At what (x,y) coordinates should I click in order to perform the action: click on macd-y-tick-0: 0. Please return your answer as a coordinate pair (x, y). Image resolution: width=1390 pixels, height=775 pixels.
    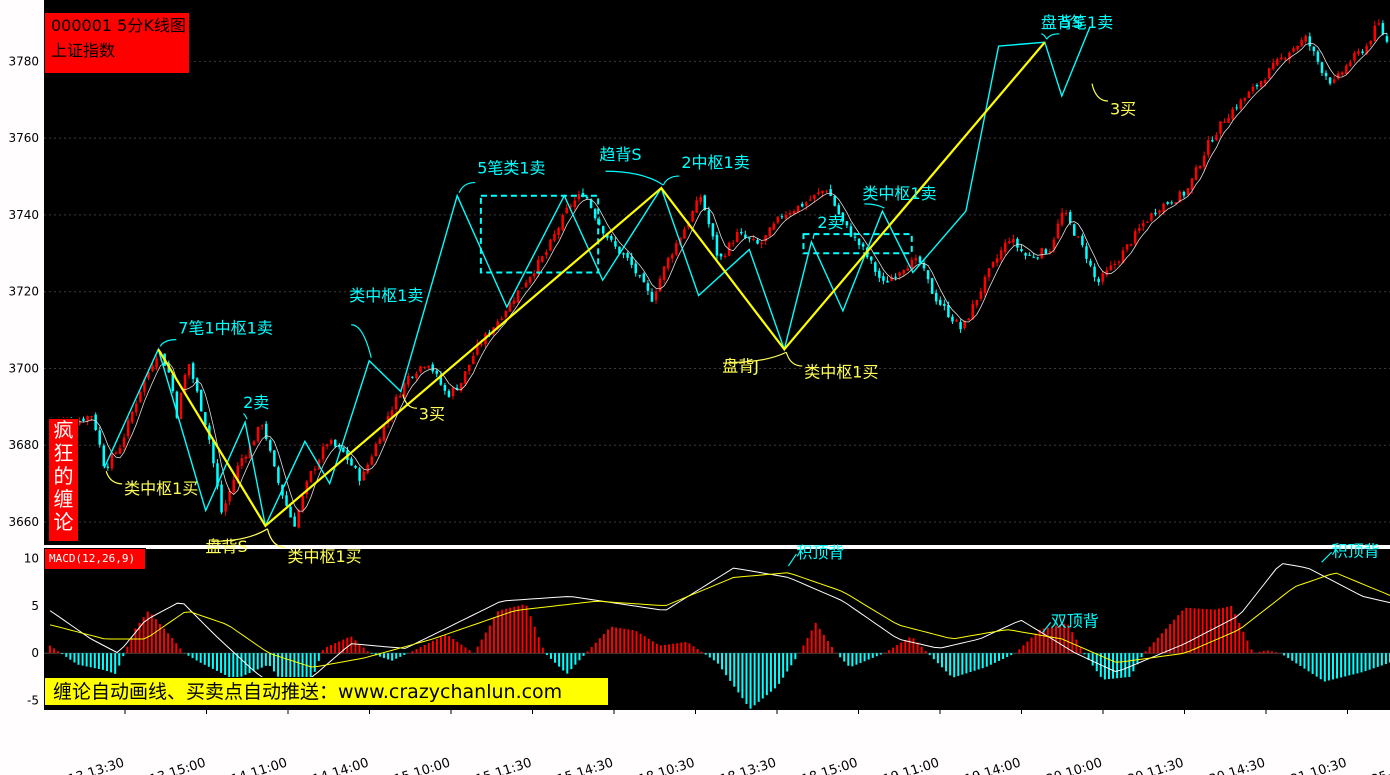
    Looking at the image, I should click on (35, 653).